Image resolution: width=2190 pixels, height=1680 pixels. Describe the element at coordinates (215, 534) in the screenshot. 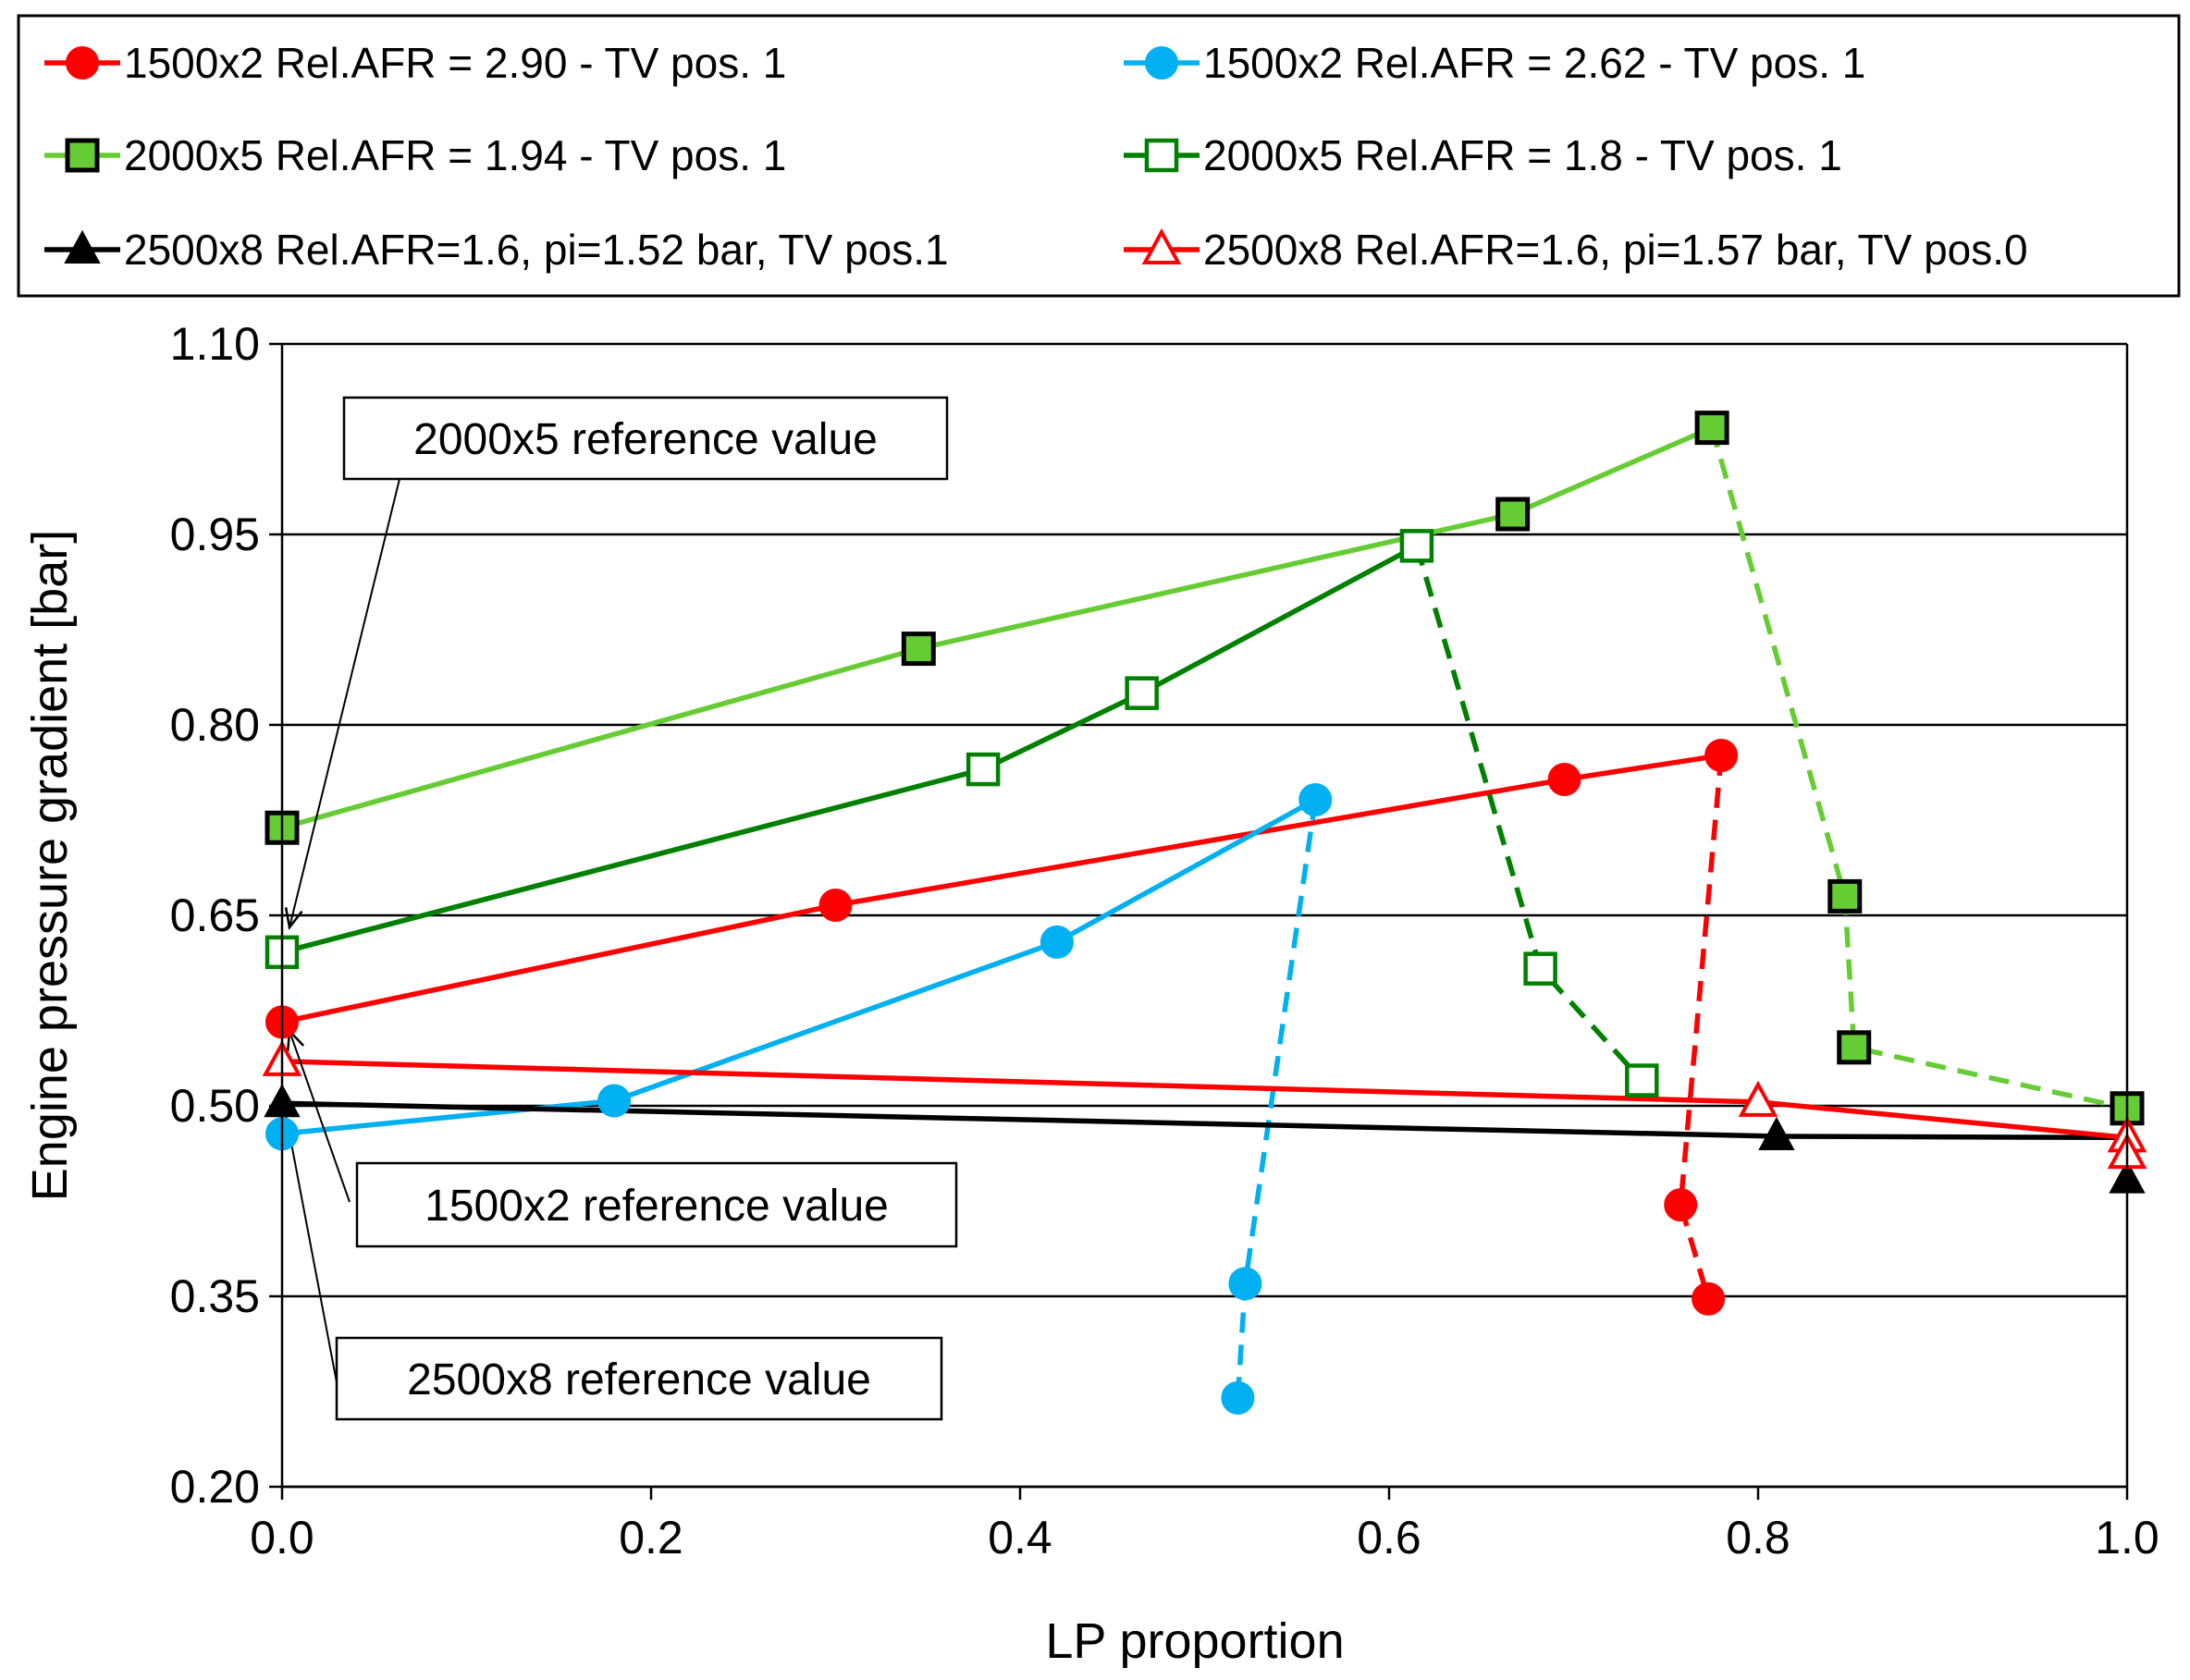

I see `y-tick-label: 0.95` at that location.